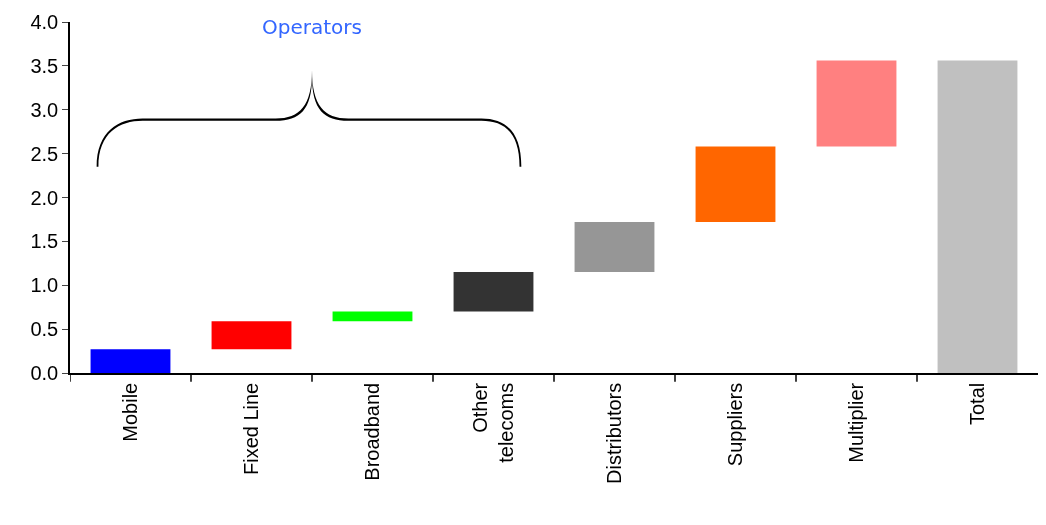  Describe the element at coordinates (44, 285) in the screenshot. I see `y-tick-label: 1.0` at that location.